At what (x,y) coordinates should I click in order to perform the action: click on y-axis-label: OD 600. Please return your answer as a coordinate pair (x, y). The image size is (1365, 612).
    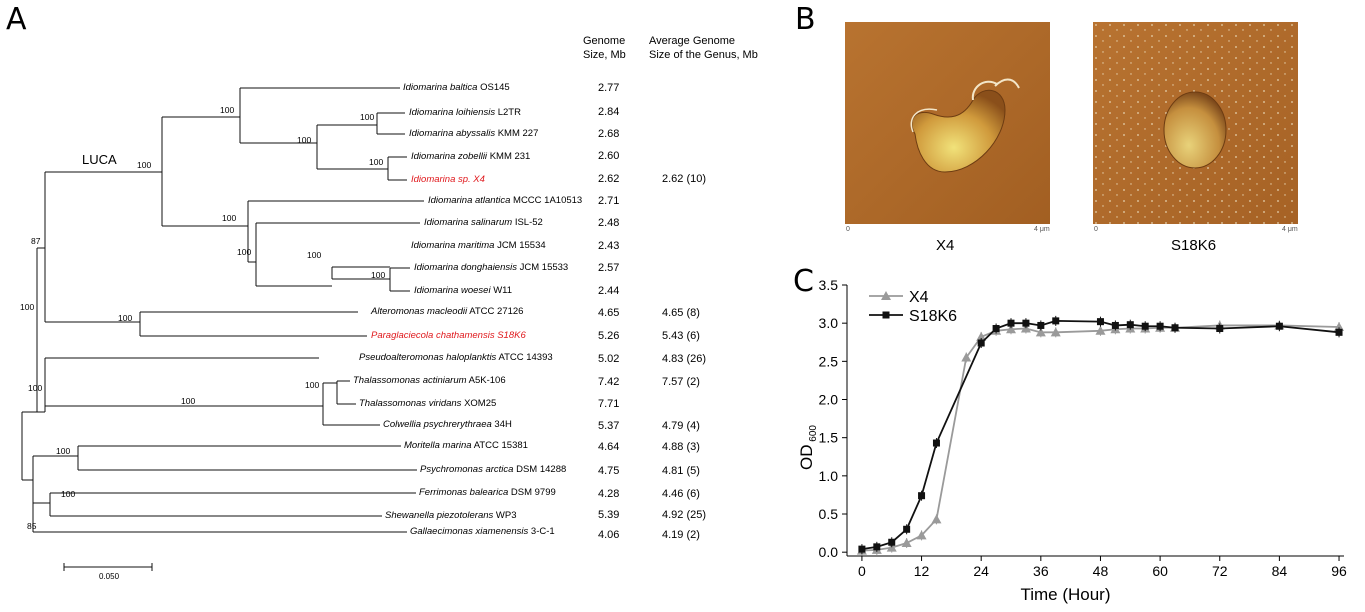
    Looking at the image, I should click on (808, 447).